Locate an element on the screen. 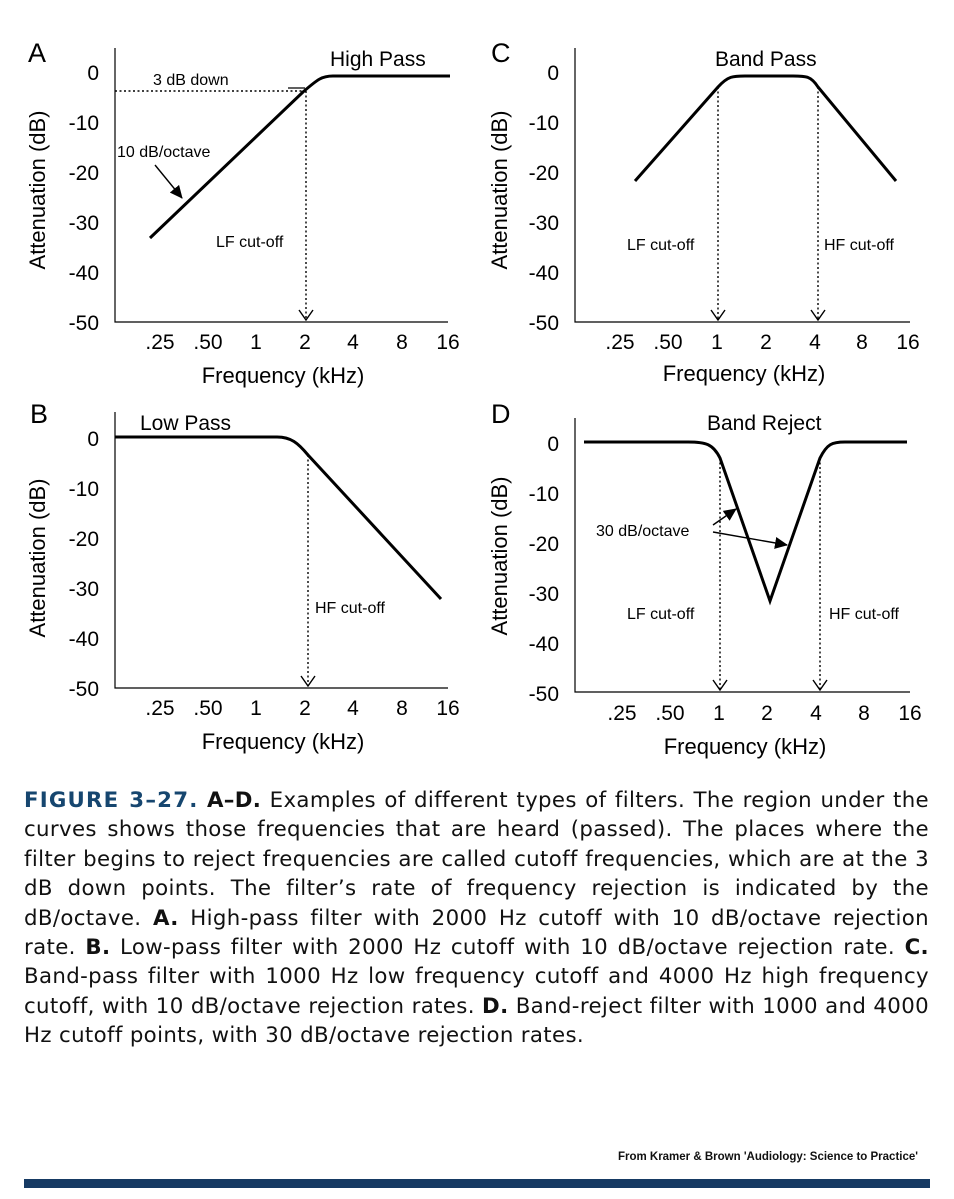 The width and height of the screenshot is (954, 1199). figure-label: FIGURE 3–27. is located at coordinates (111, 800).